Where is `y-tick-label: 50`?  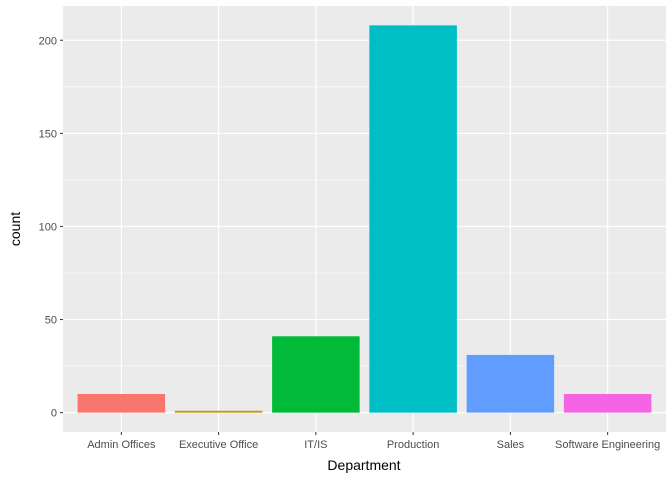 y-tick-label: 50 is located at coordinates (51, 321).